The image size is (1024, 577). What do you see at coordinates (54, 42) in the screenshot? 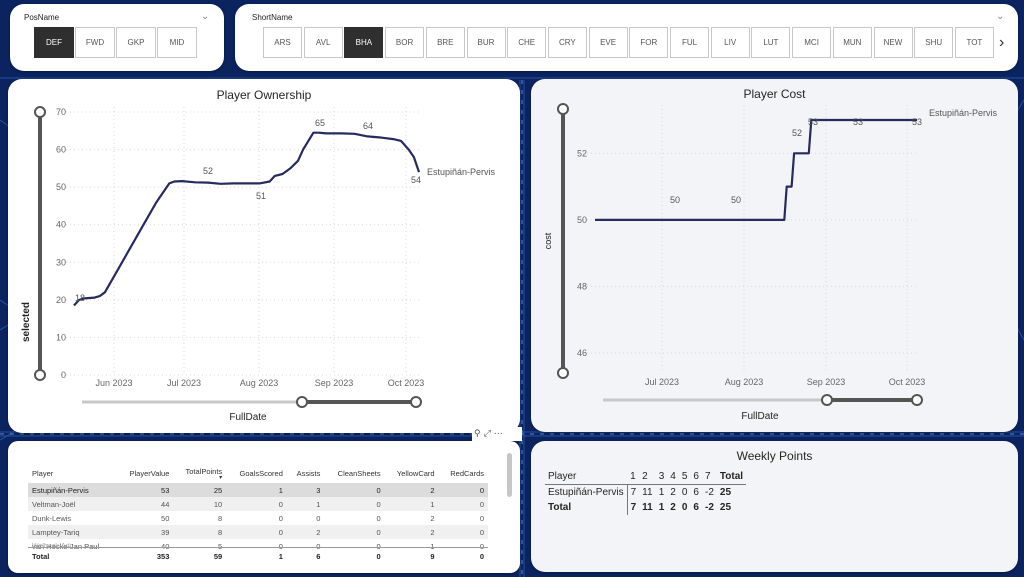
I see `pos-option-def: DEF` at bounding box center [54, 42].